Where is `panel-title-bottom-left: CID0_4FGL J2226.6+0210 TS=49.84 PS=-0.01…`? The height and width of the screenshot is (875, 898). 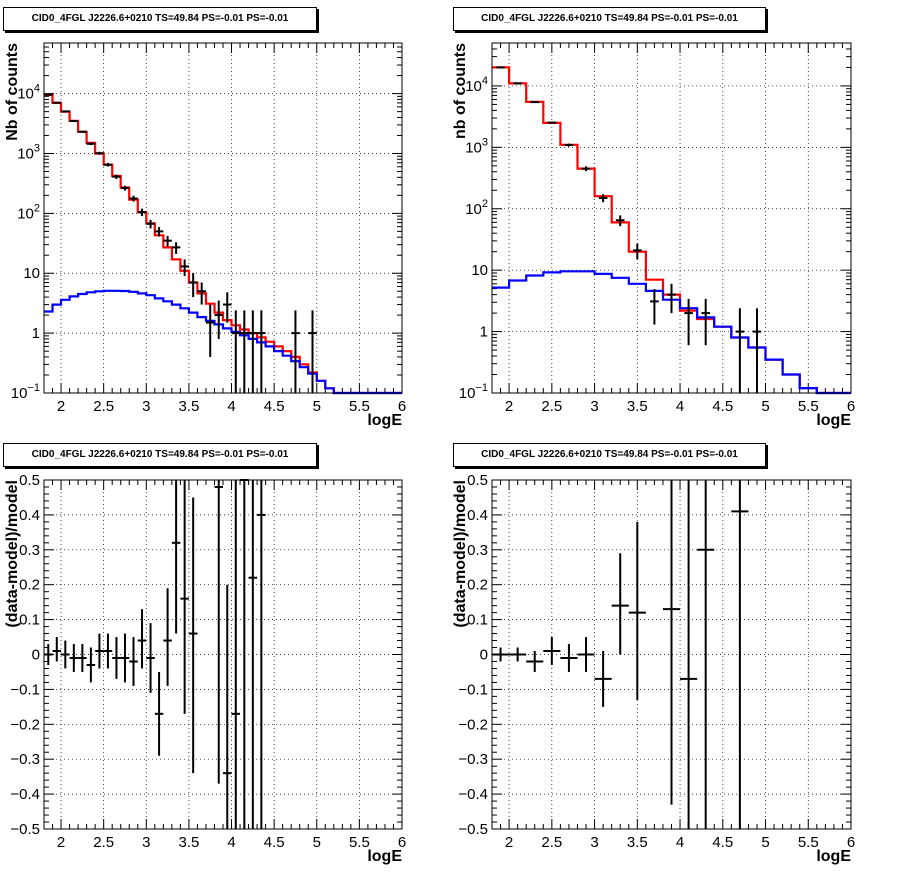
panel-title-bottom-left: CID0_4FGL J2226.6+0210 TS=49.84 PS=-0.01… is located at coordinates (160, 455).